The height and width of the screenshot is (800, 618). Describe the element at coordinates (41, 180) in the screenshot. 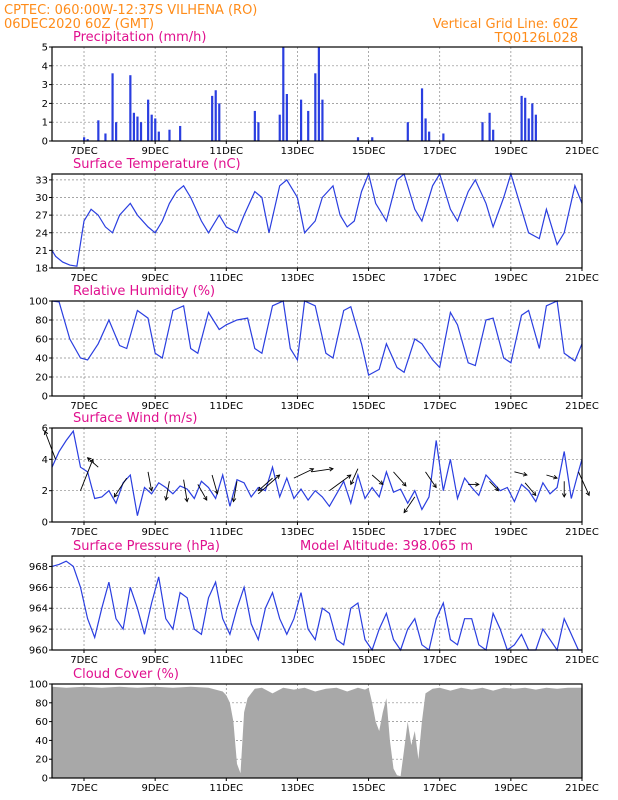

I see `y-tick-label: 33` at that location.